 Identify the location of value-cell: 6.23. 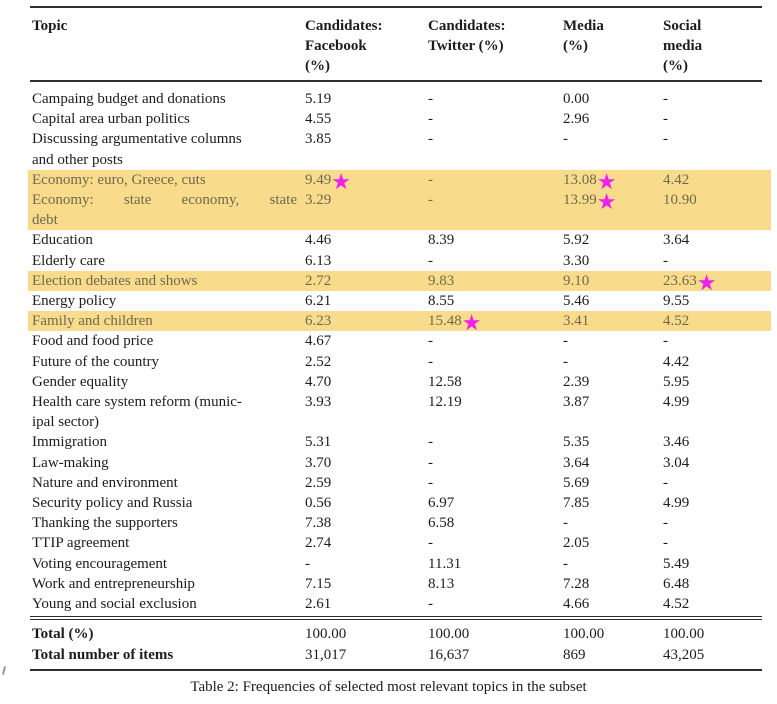
(366, 321).